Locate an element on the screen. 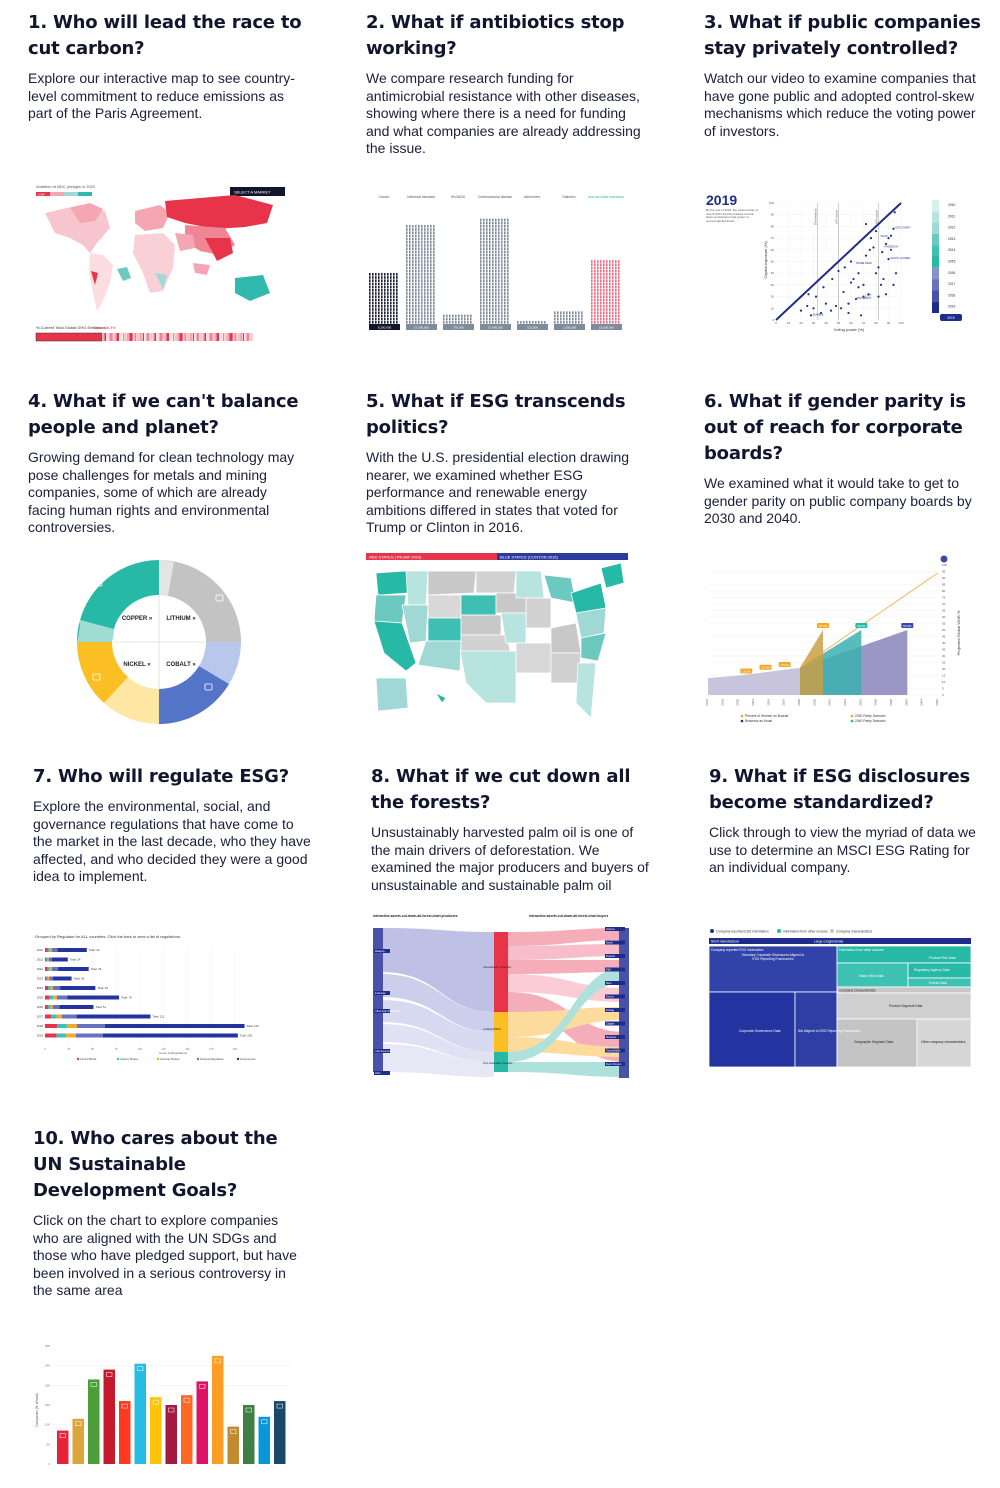  treemap-company-reported is located at coordinates (773, 969).